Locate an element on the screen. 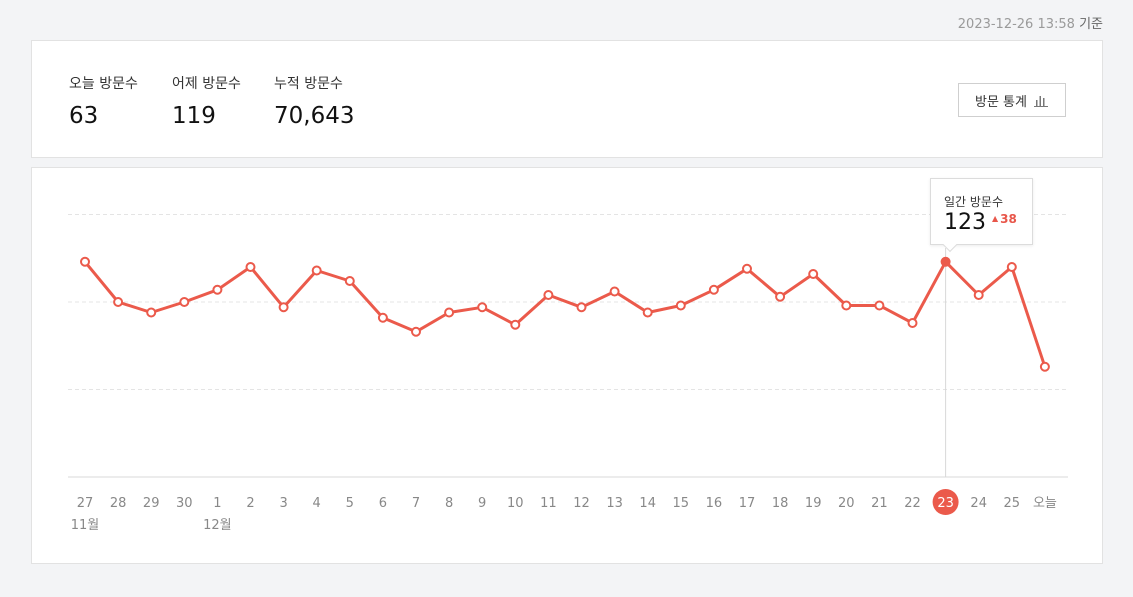 Image resolution: width=1133 pixels, height=597 pixels. chart-tooltip: 일간 방문수 123 ▲ 38 is located at coordinates (981, 211).